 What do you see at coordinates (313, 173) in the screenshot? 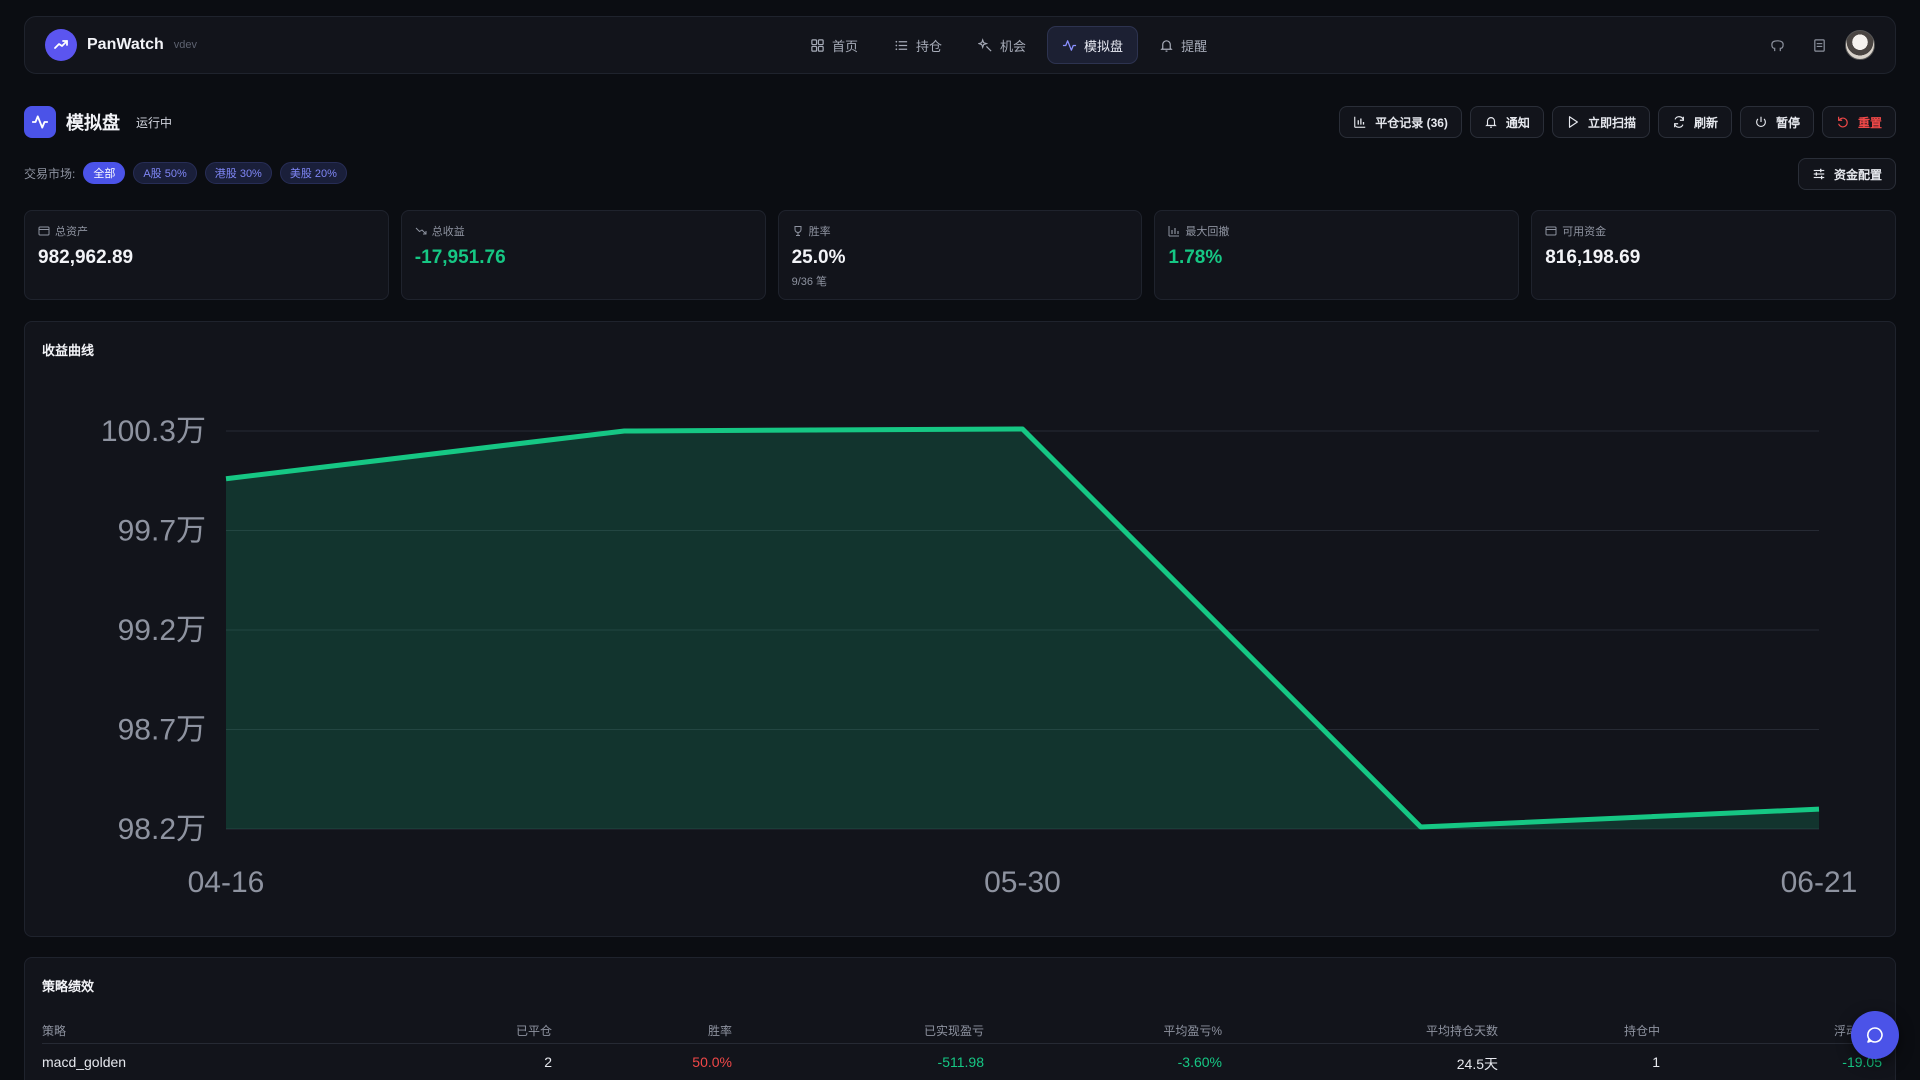
I see `market-chip-us: 美股 20%` at bounding box center [313, 173].